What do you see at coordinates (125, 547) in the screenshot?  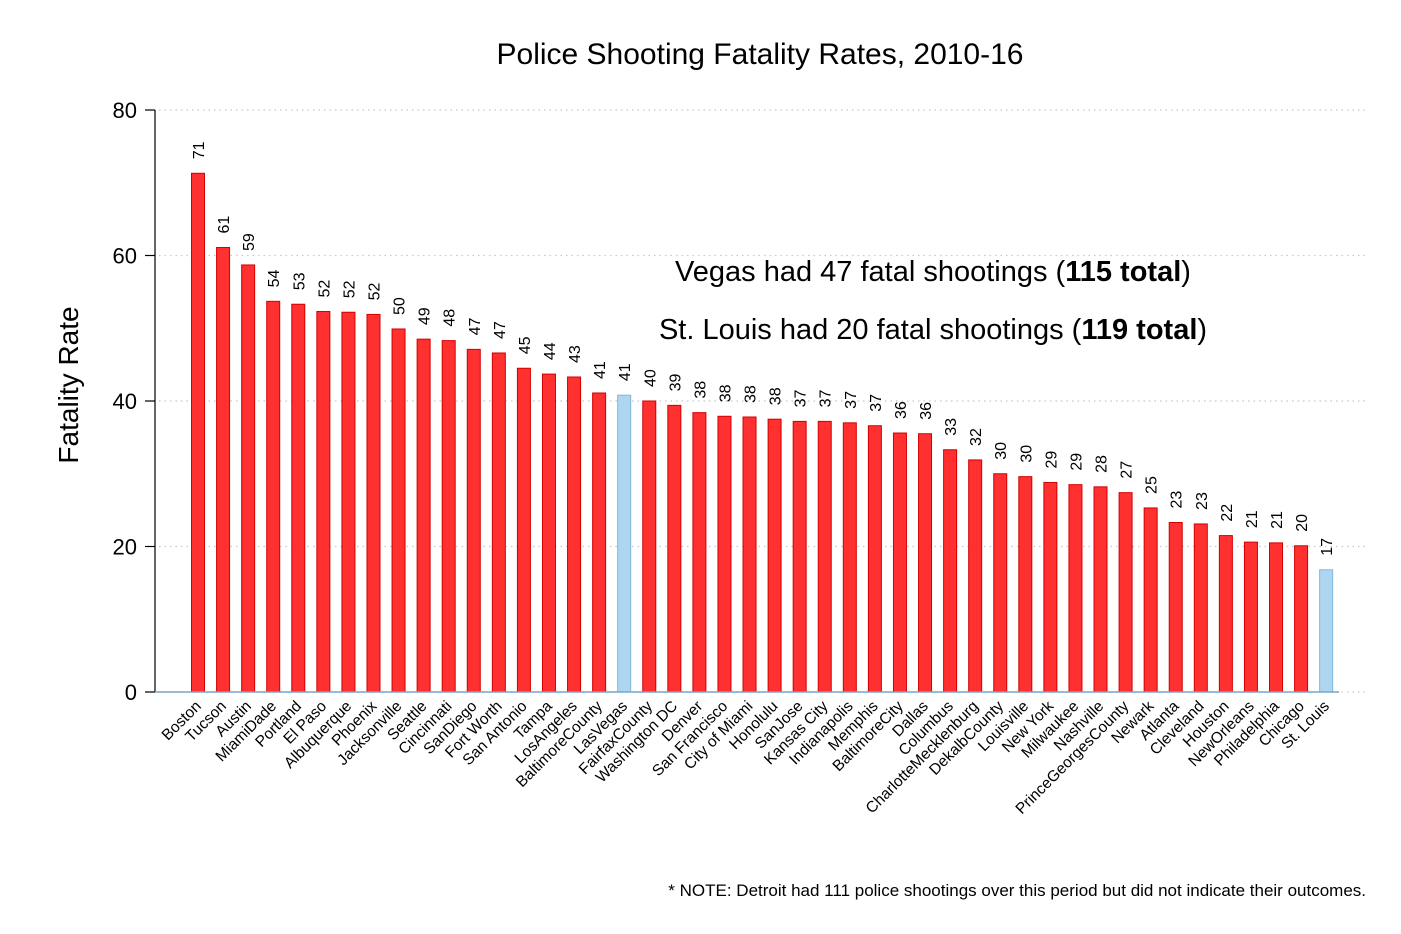 I see `y-tick-label: 20` at bounding box center [125, 547].